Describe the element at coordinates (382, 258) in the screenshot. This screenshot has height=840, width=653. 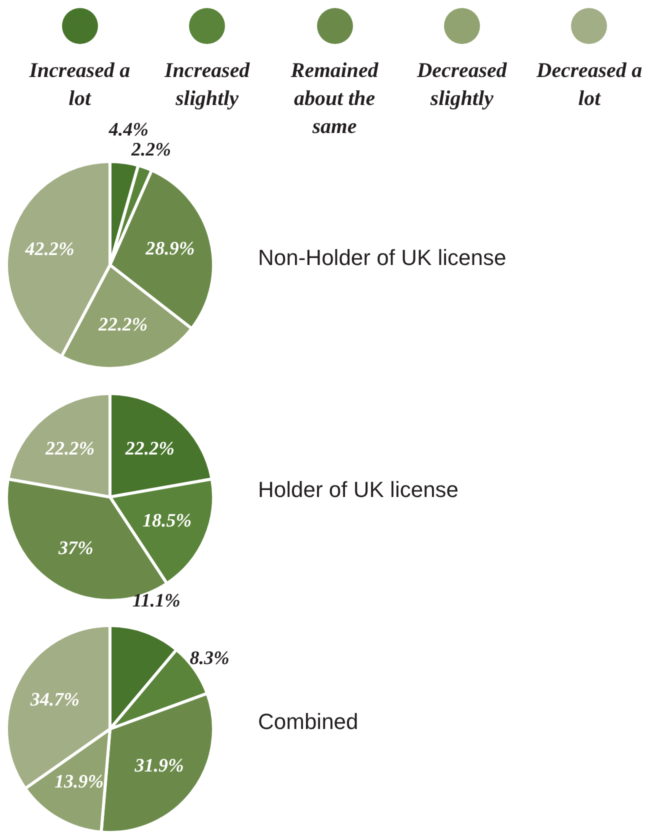
I see `text: Non-Holder of UK license` at that location.